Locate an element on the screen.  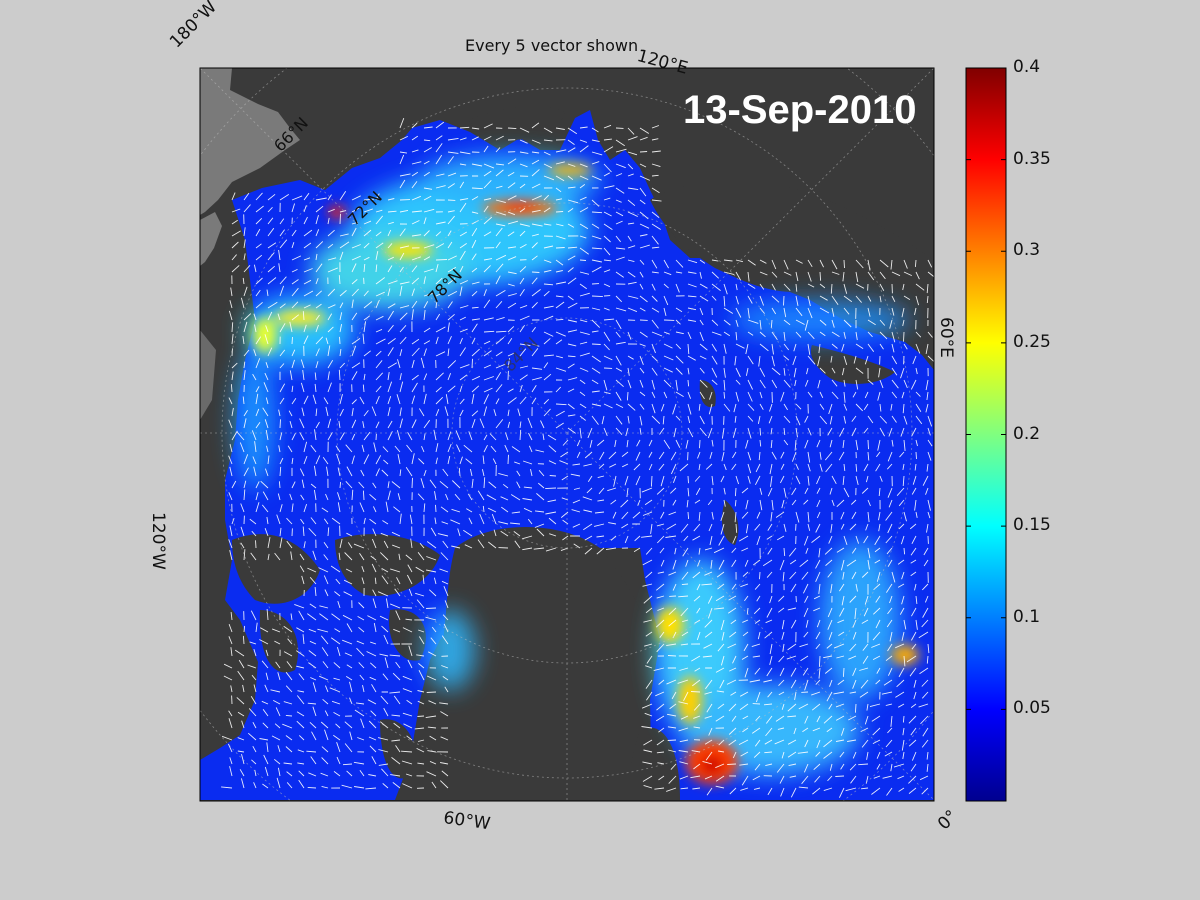
colorbar-tick-label: 0.2 is located at coordinates (1027, 433).